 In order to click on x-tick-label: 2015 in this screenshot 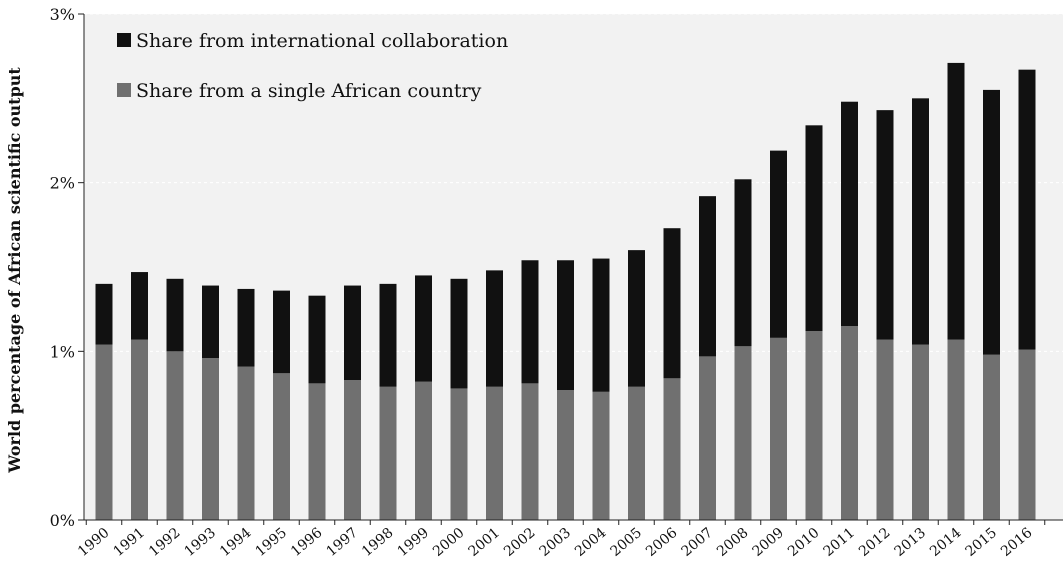, I will do `click(981, 542)`.